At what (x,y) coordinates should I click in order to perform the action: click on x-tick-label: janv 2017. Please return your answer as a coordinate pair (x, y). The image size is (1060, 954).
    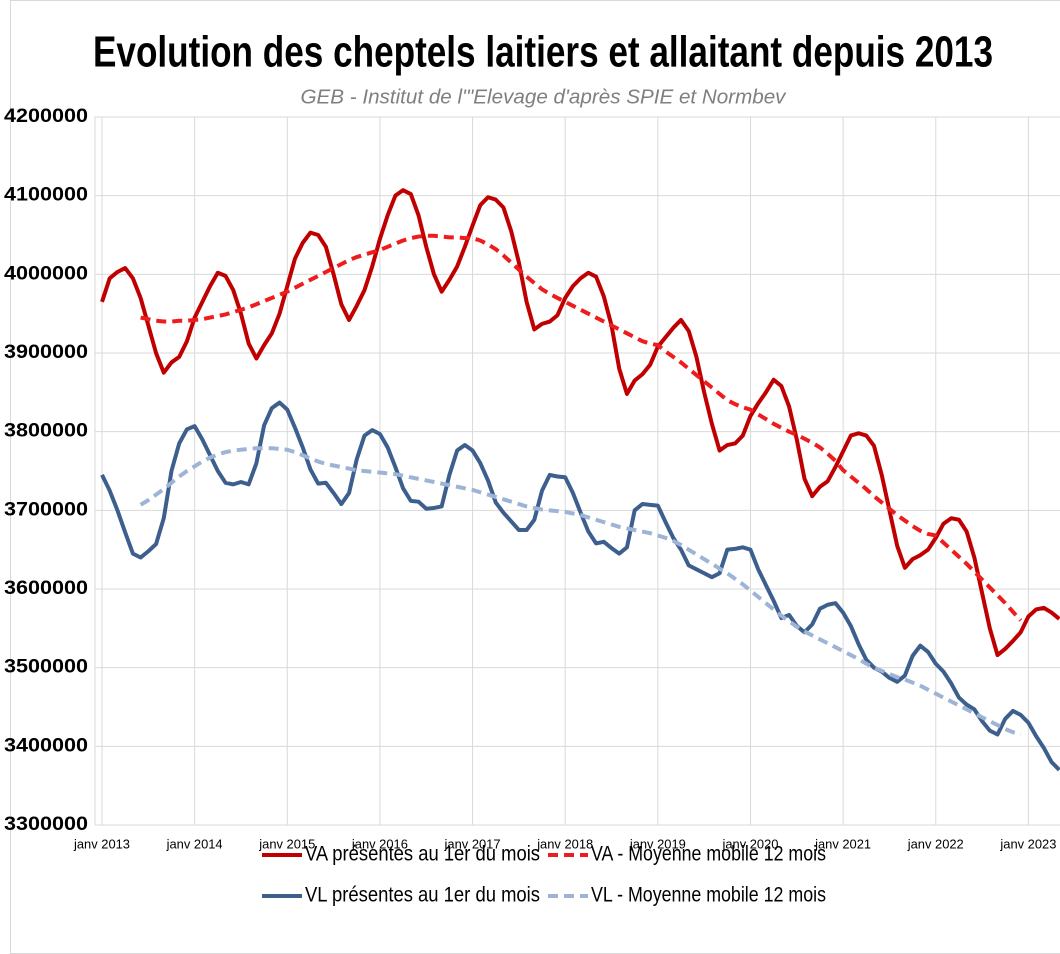
    Looking at the image, I should click on (472, 843).